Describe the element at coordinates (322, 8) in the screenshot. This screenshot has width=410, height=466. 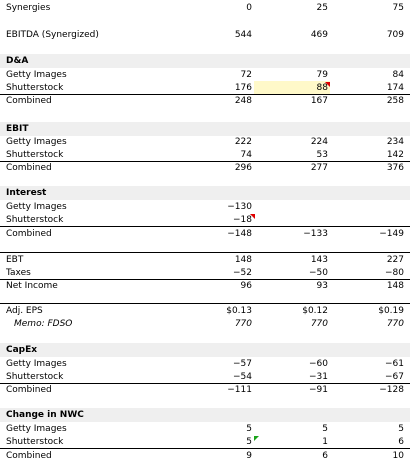
I see `cell-year-2: 25` at that location.